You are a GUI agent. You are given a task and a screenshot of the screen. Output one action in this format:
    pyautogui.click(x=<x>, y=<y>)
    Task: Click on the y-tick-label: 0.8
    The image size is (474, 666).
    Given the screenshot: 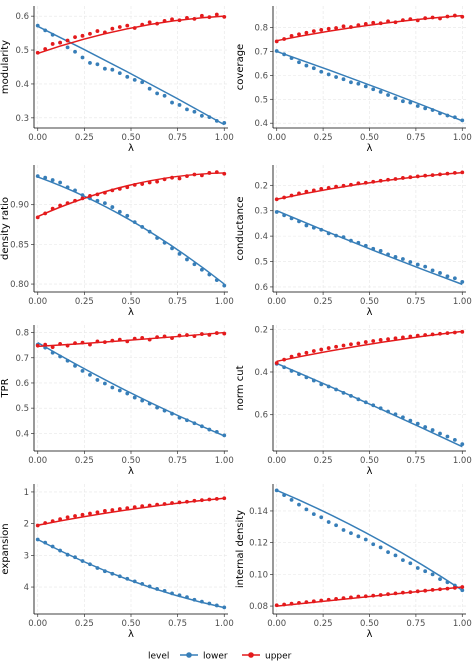 What is the action you would take?
    pyautogui.click(x=261, y=29)
    